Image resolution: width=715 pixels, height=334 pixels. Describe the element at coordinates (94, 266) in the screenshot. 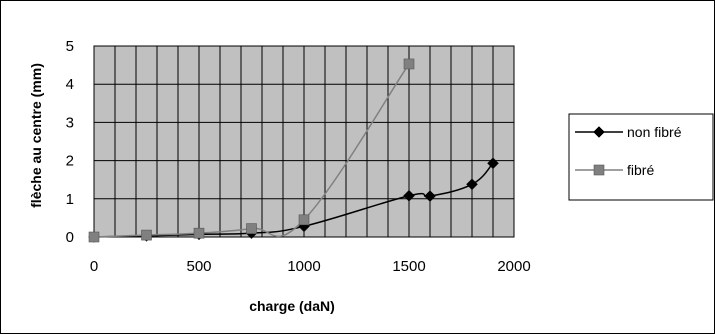

I see `x-tick-label: 0` at that location.